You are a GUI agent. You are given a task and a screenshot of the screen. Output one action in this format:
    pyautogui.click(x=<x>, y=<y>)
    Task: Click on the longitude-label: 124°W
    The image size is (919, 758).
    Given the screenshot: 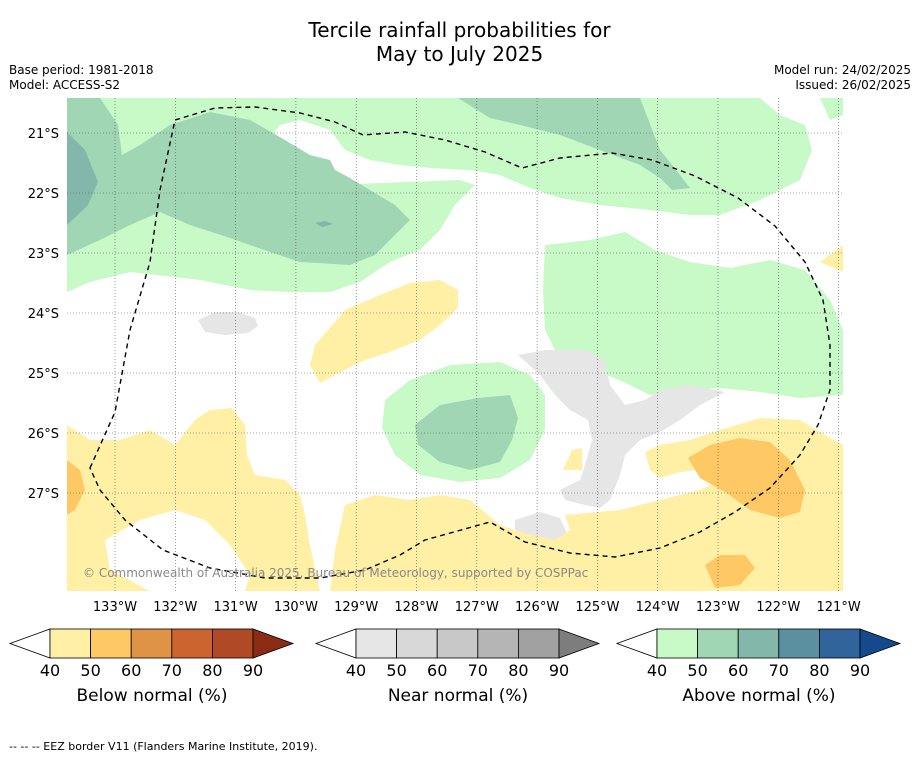 What is the action you would take?
    pyautogui.click(x=658, y=607)
    